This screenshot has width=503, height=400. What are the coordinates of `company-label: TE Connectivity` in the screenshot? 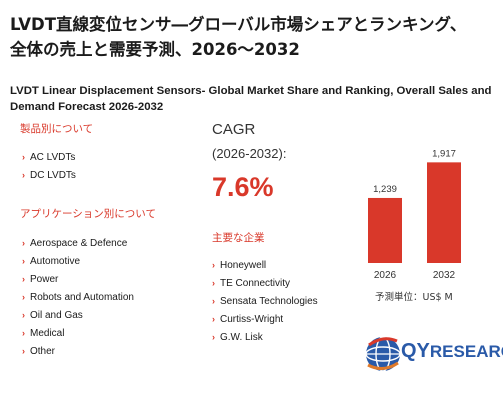 It's located at (255, 283).